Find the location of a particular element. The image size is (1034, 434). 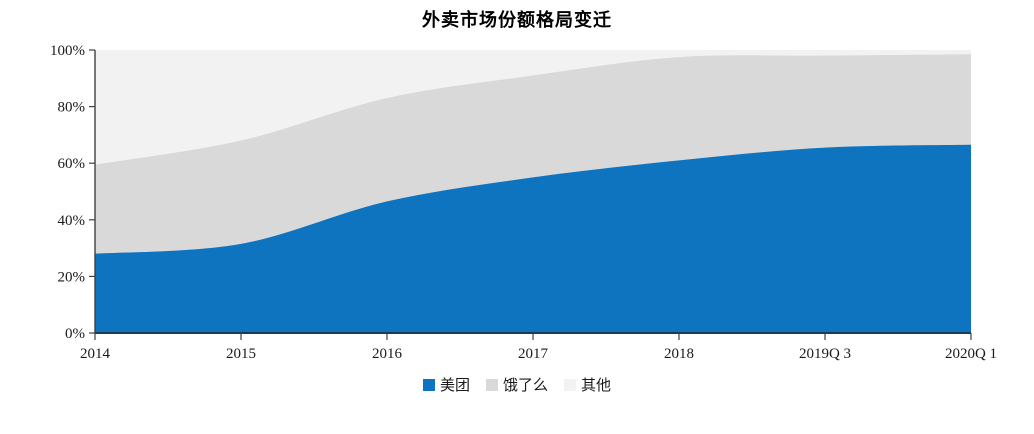

x-axis-label: 2016 is located at coordinates (387, 354).